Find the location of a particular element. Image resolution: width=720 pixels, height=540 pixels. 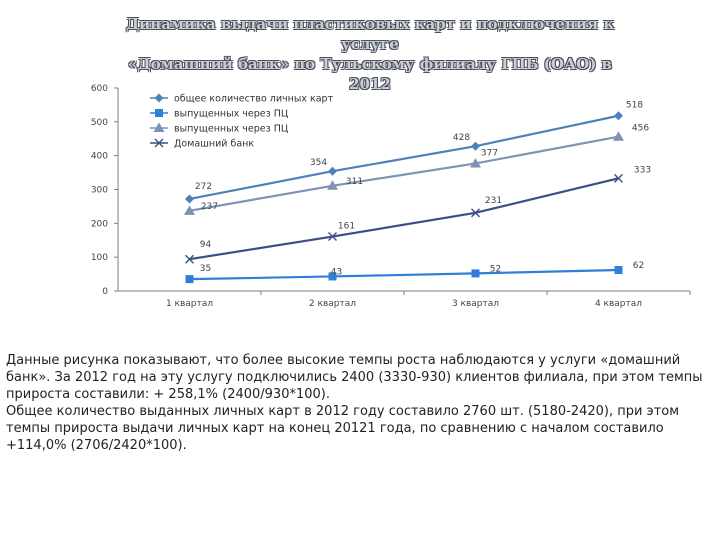

data-label: 43 is located at coordinates (336, 272).